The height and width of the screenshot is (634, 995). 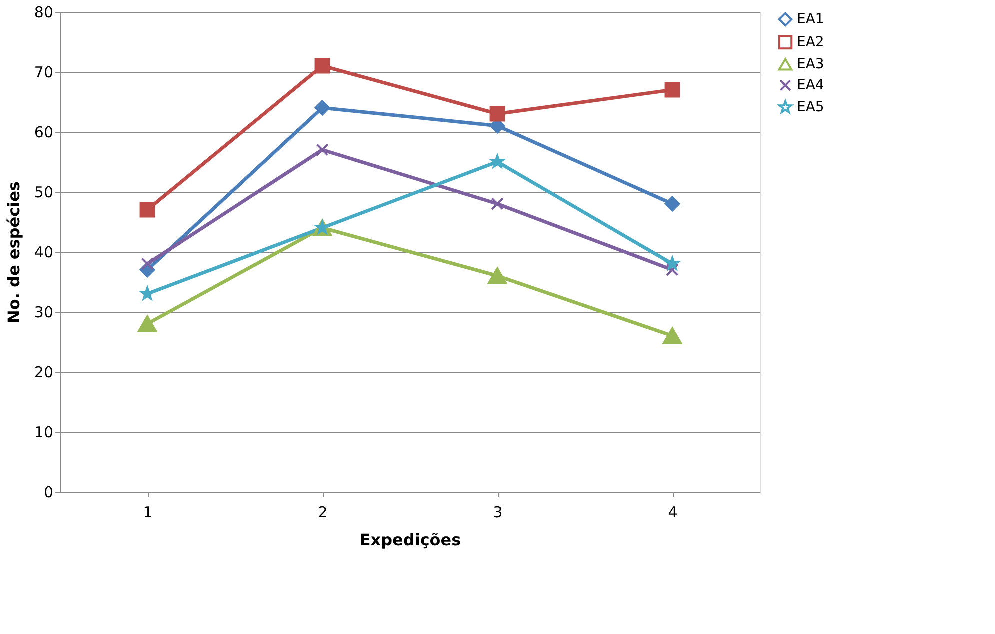 What do you see at coordinates (411, 540) in the screenshot?
I see `x-axis-title: Expedições` at bounding box center [411, 540].